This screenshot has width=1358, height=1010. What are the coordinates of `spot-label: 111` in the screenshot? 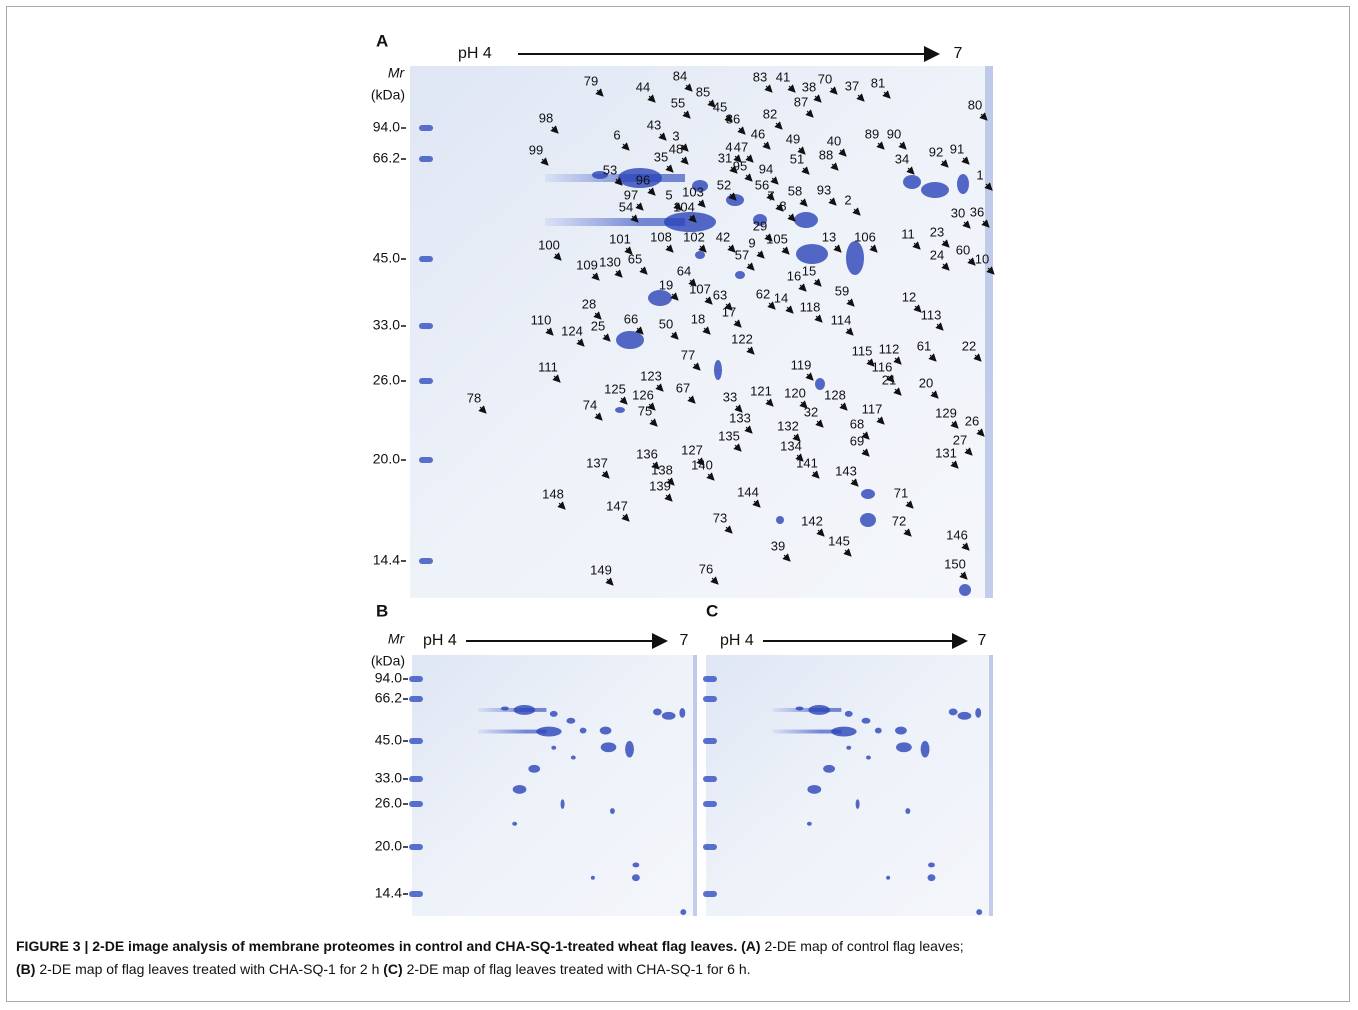 It's located at (548, 366).